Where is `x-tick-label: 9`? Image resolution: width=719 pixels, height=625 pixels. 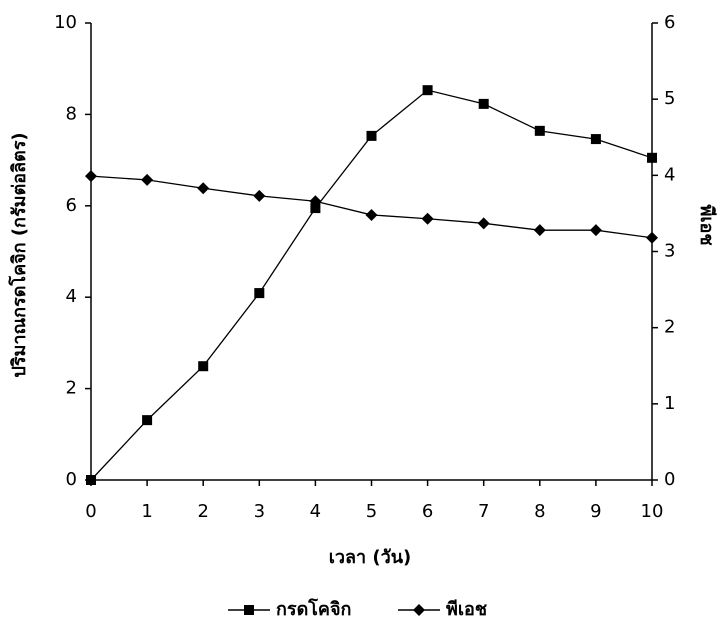
x-tick-label: 9 is located at coordinates (595, 511).